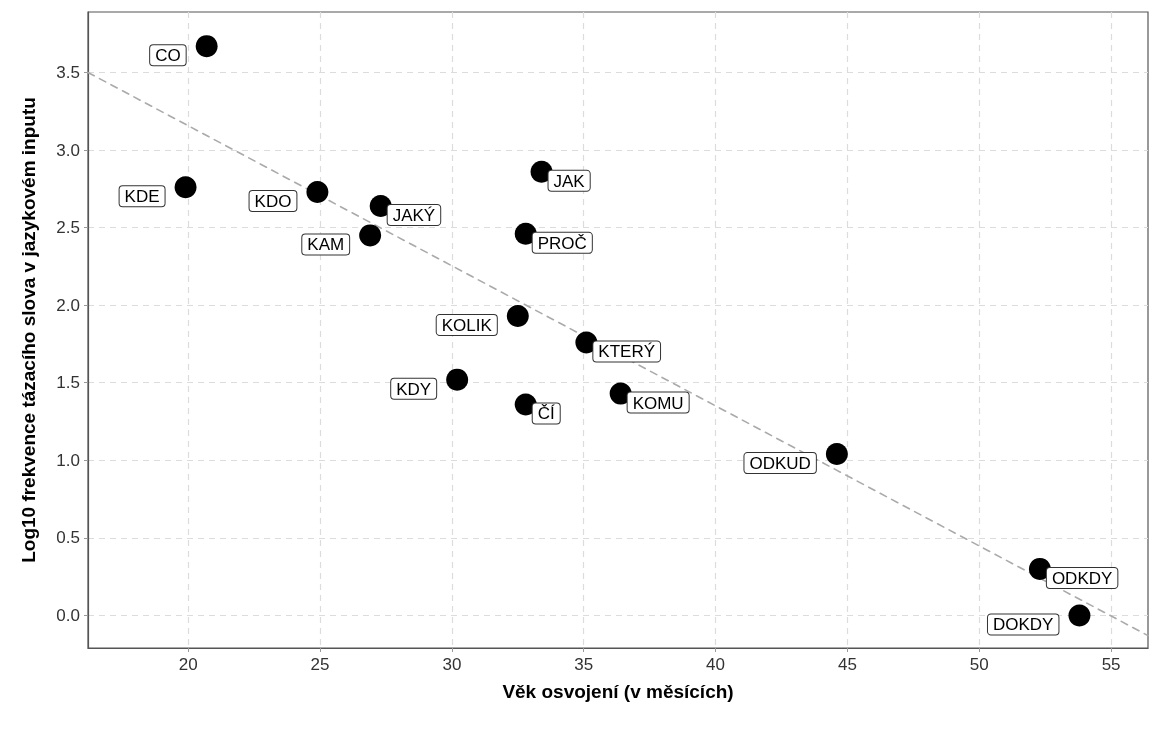 The image size is (1149, 735). What do you see at coordinates (1082, 578) in the screenshot?
I see `data-label: ODKDY` at bounding box center [1082, 578].